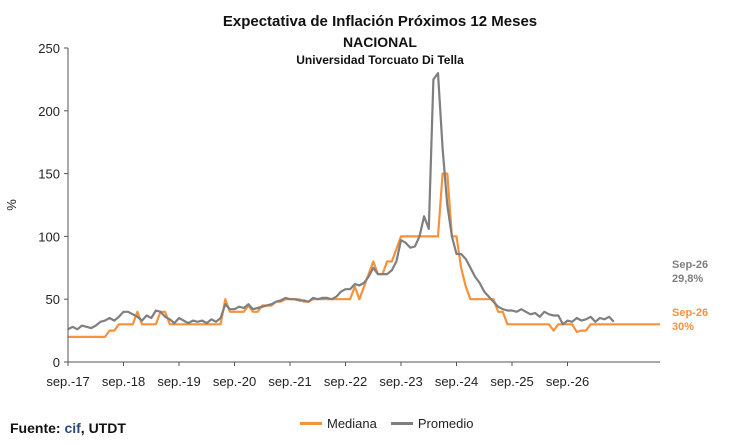 This screenshot has width=730, height=445. Describe the element at coordinates (511, 381) in the screenshot. I see `x-tick-label: sep.-25` at that location.